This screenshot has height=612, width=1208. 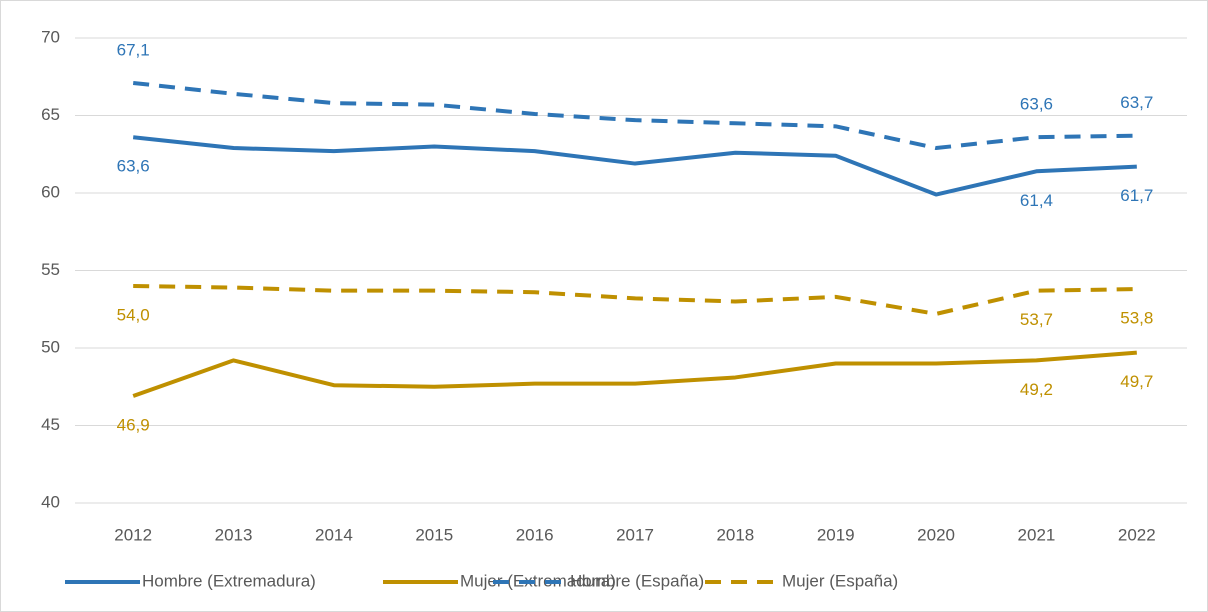 What do you see at coordinates (936, 534) in the screenshot?
I see `x-tick-label: 2020` at bounding box center [936, 534].